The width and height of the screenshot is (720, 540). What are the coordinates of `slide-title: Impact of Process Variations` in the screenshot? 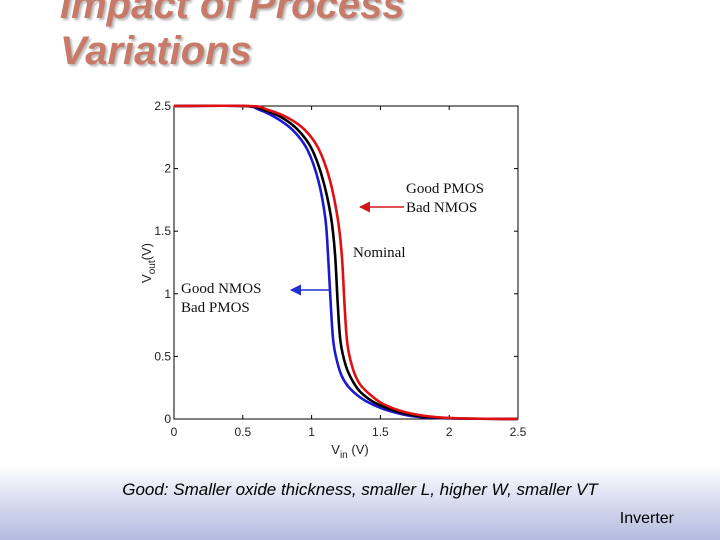 It's located at (232, 37).